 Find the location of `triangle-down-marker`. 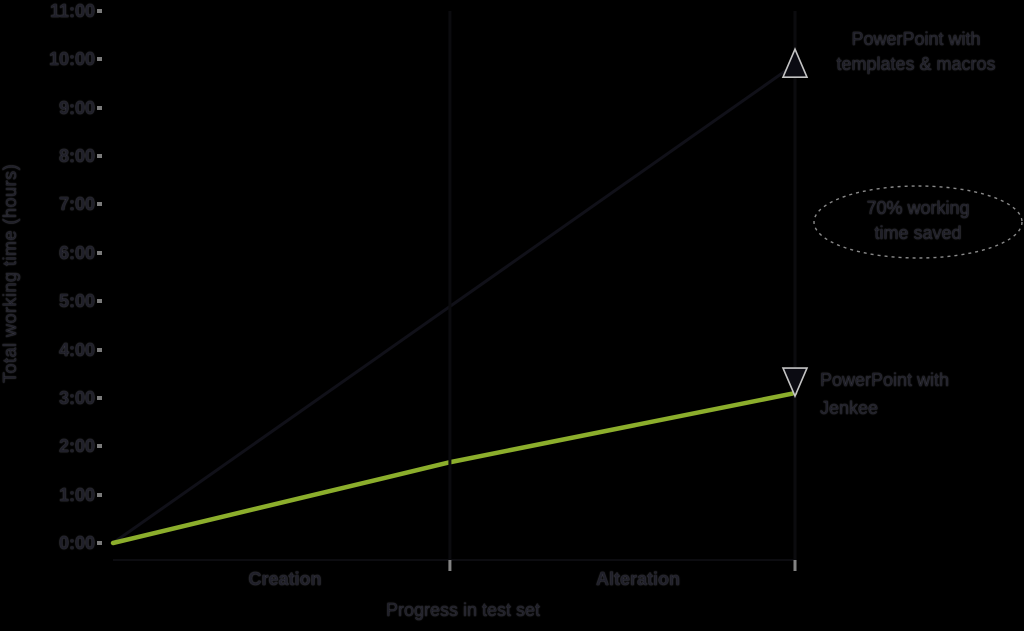

triangle-down-marker is located at coordinates (795, 383).